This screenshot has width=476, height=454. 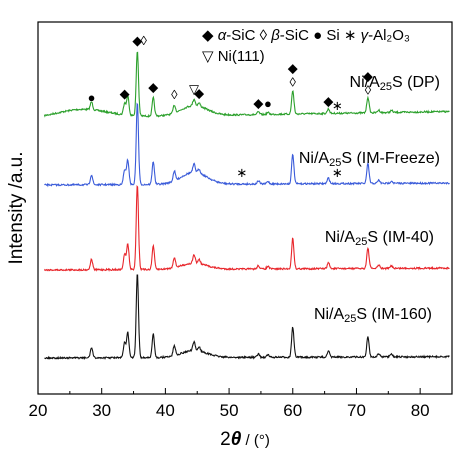 I want to click on series-label-dp: Ni/A25S (DP), so click(x=395, y=83).